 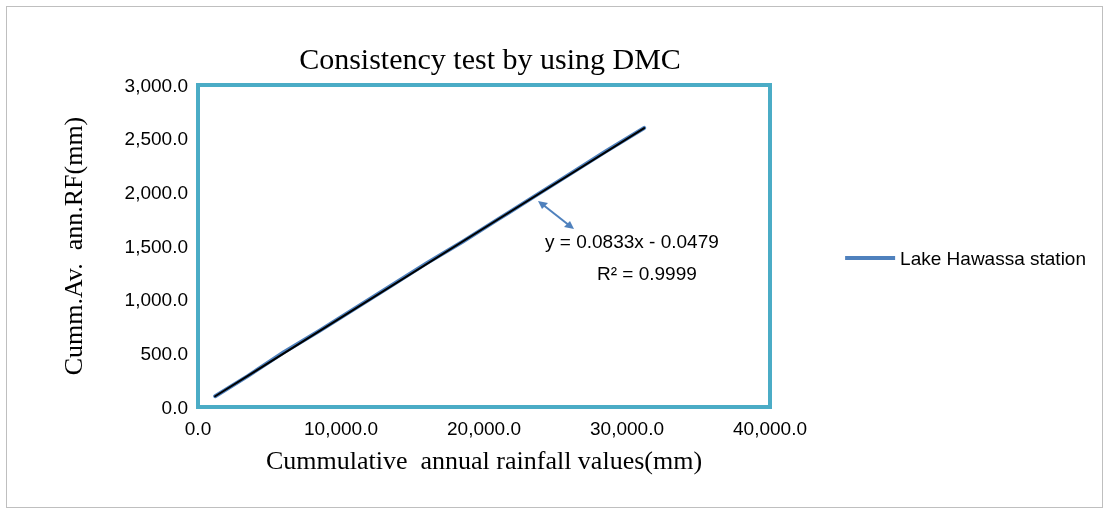 What do you see at coordinates (156, 300) in the screenshot?
I see `y-tick-label: 1,000.0` at bounding box center [156, 300].